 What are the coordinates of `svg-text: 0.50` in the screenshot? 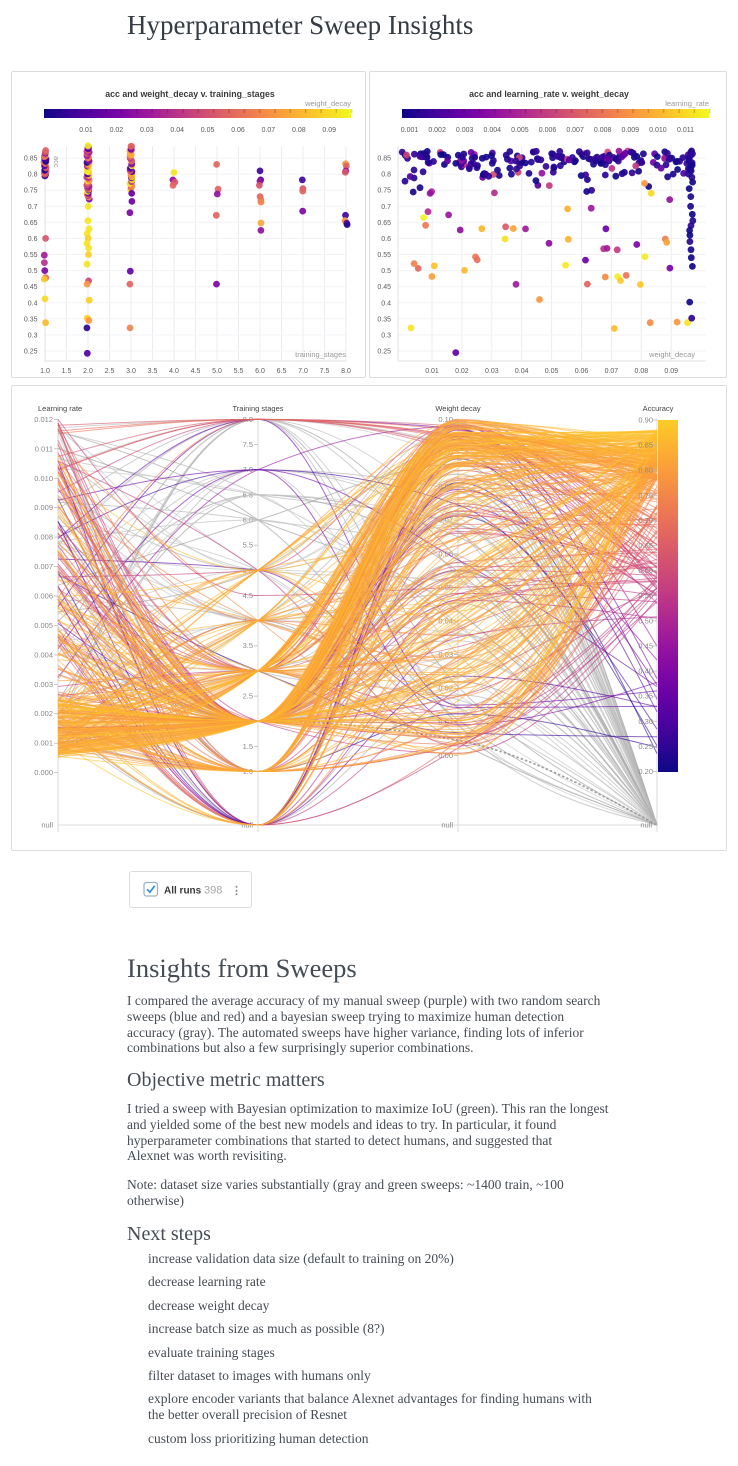 It's located at (645, 620).